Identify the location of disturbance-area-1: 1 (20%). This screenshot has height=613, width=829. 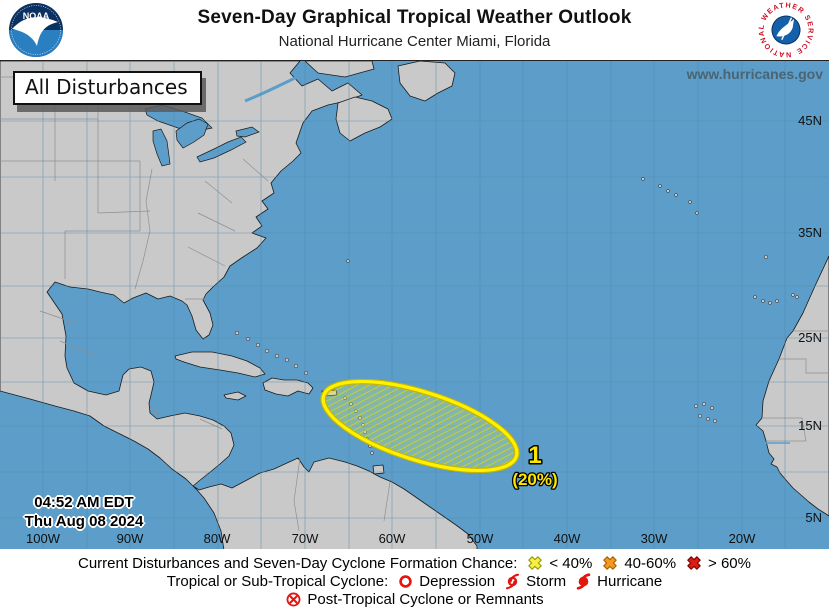
(436, 427).